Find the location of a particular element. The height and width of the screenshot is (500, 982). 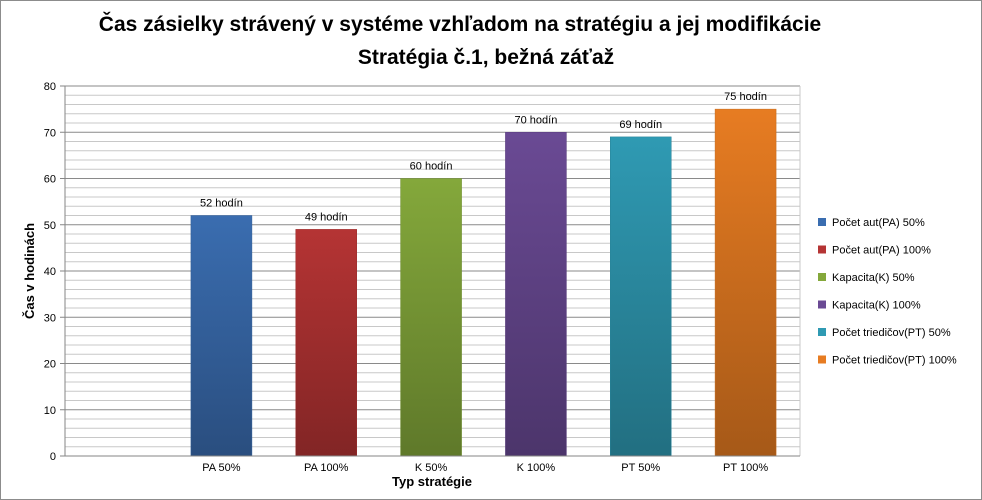

y-axis-ticks: 0 10 20 30 40 50 60 70 80 is located at coordinates (54, 272).